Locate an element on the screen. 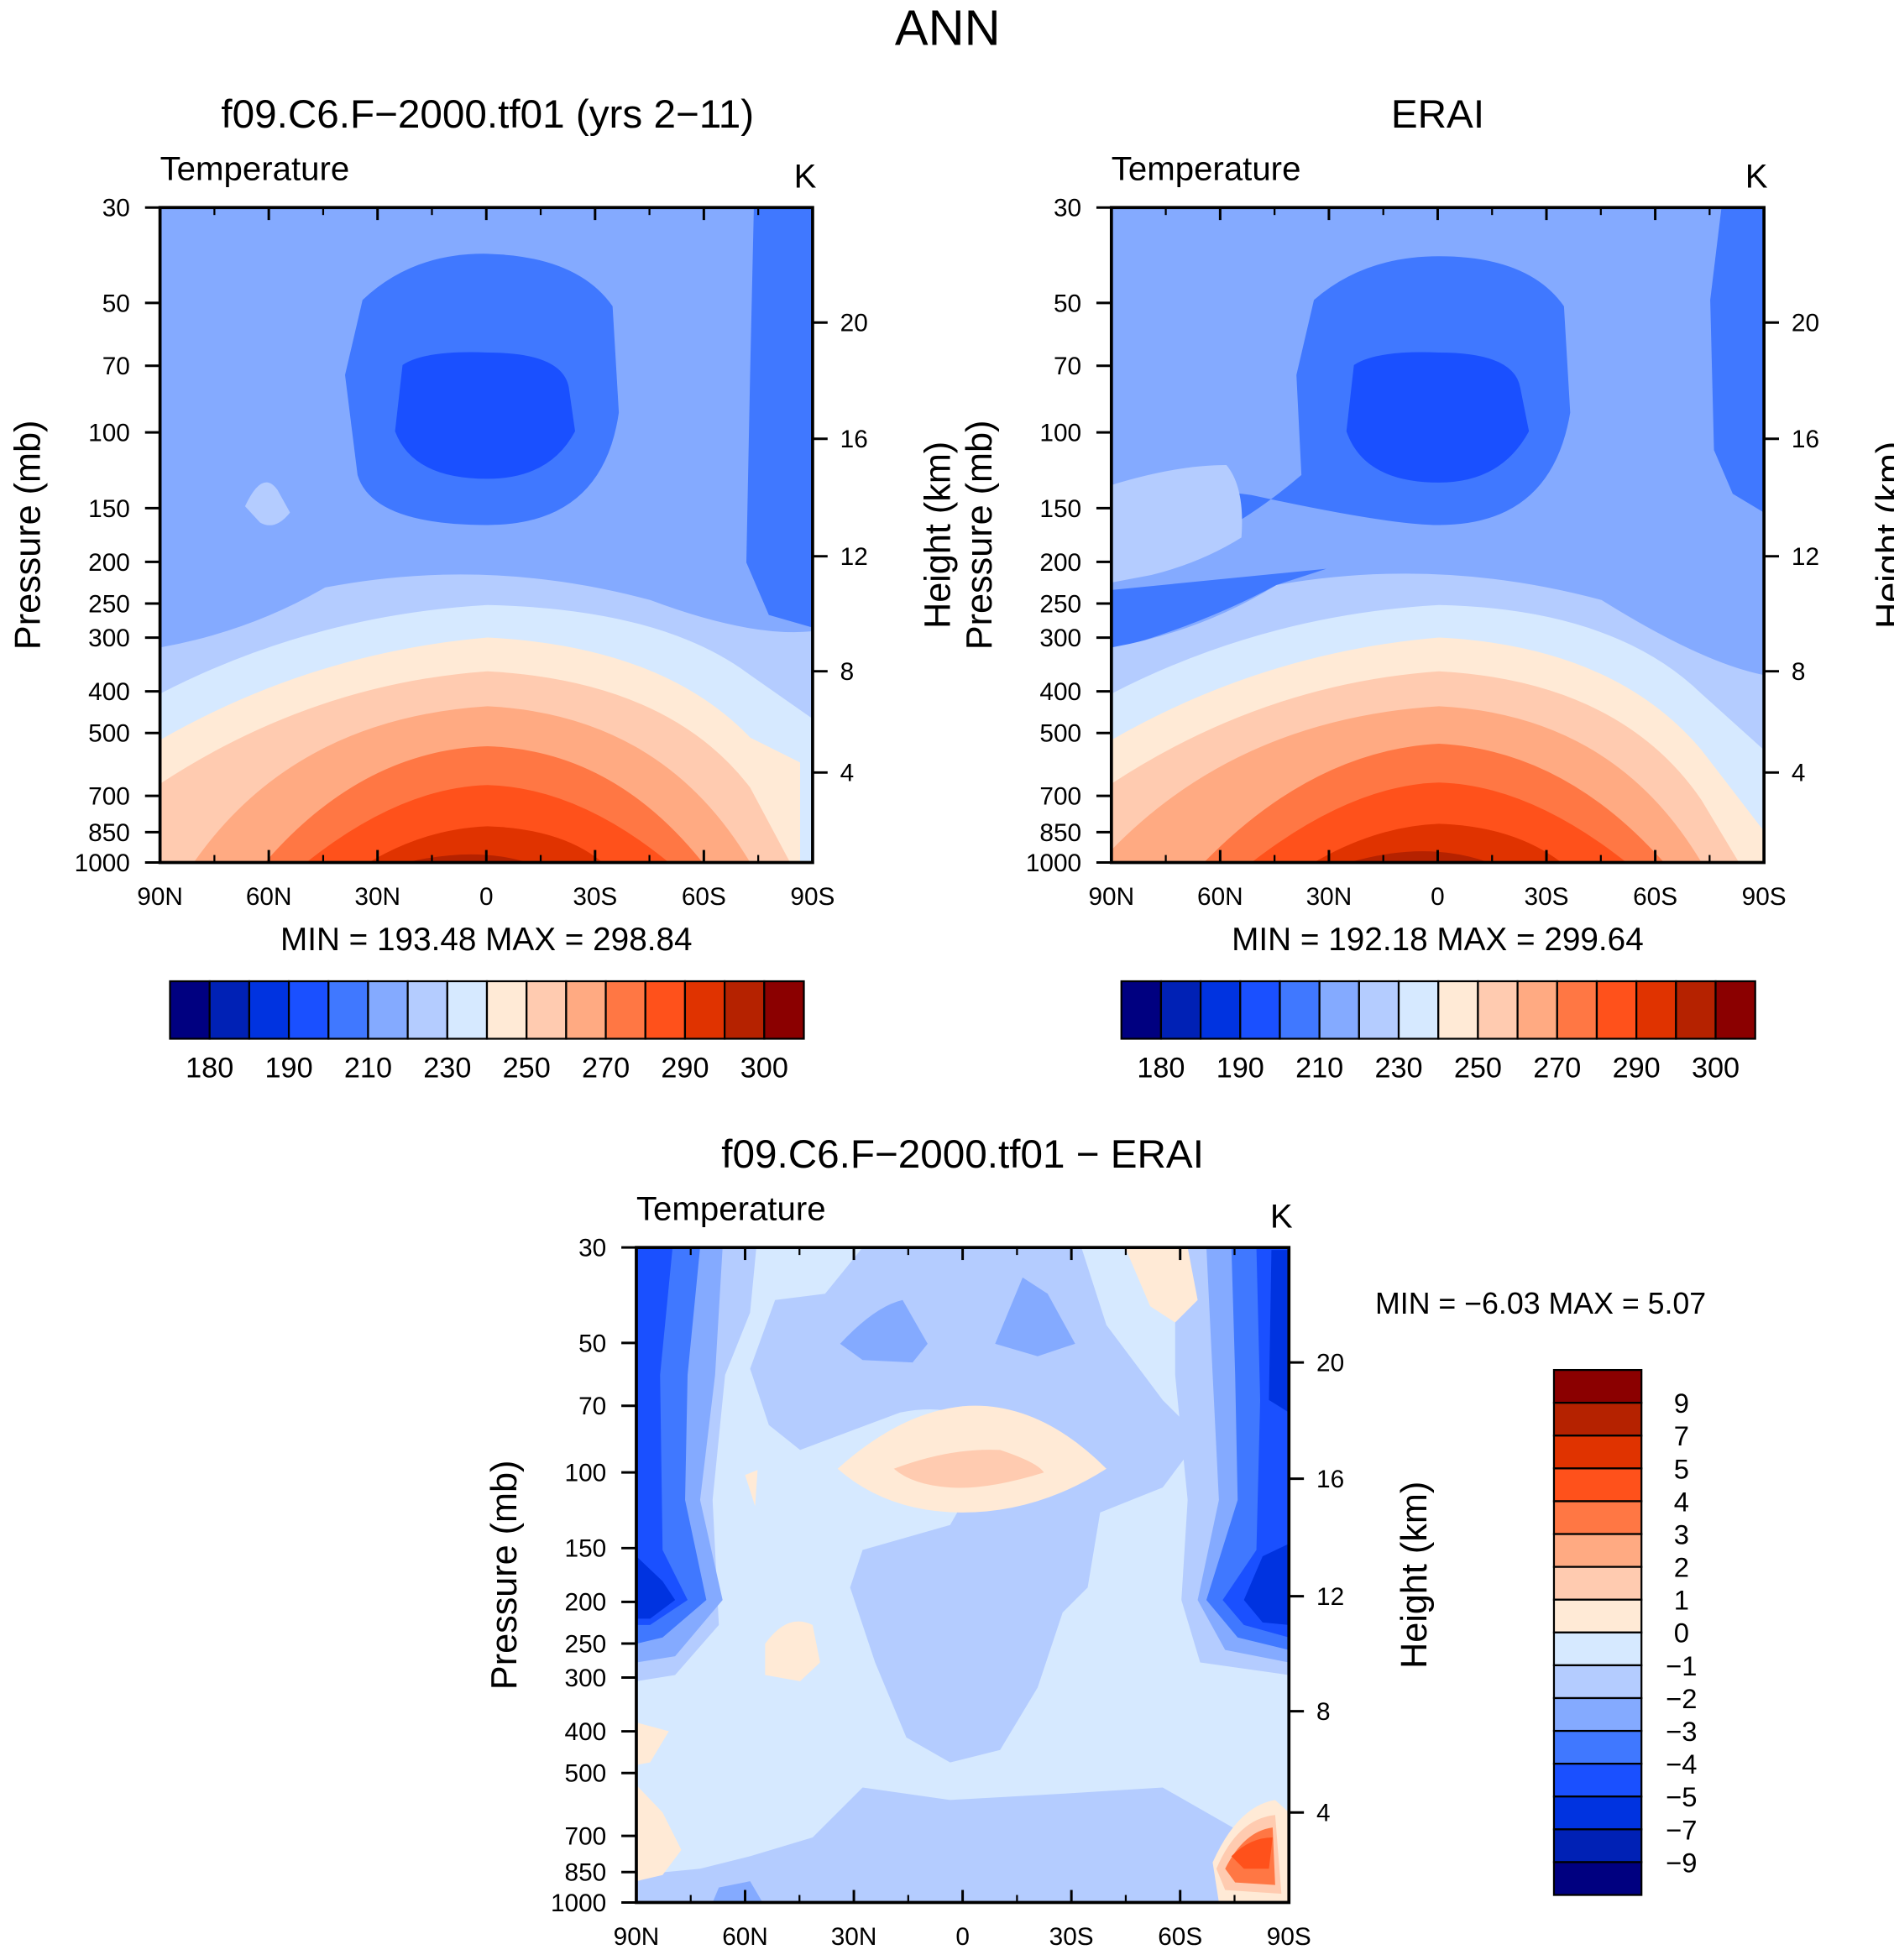  colorbar-label: 180 is located at coordinates (209, 1069).